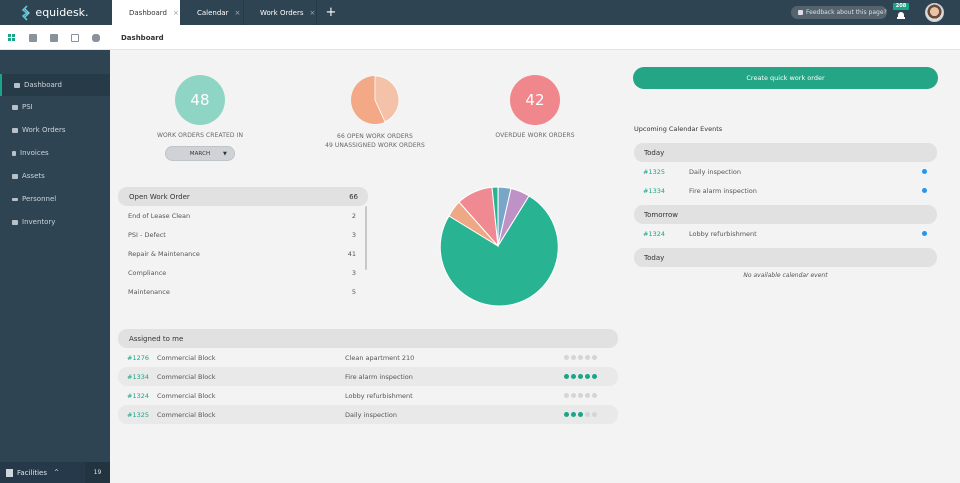 The width and height of the screenshot is (960, 483). What do you see at coordinates (55, 472) in the screenshot?
I see `facilities-switcher: Facilities ^ 19` at bounding box center [55, 472].